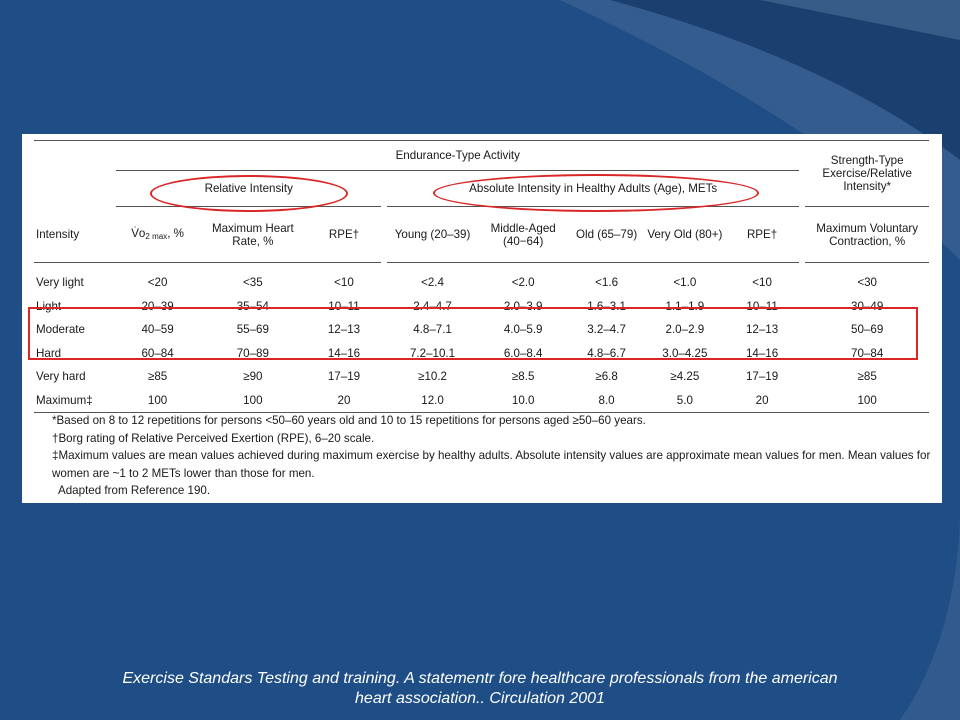 The image size is (960, 720). What do you see at coordinates (762, 306) in the screenshot?
I see `cell-rpe2: 10–11` at bounding box center [762, 306].